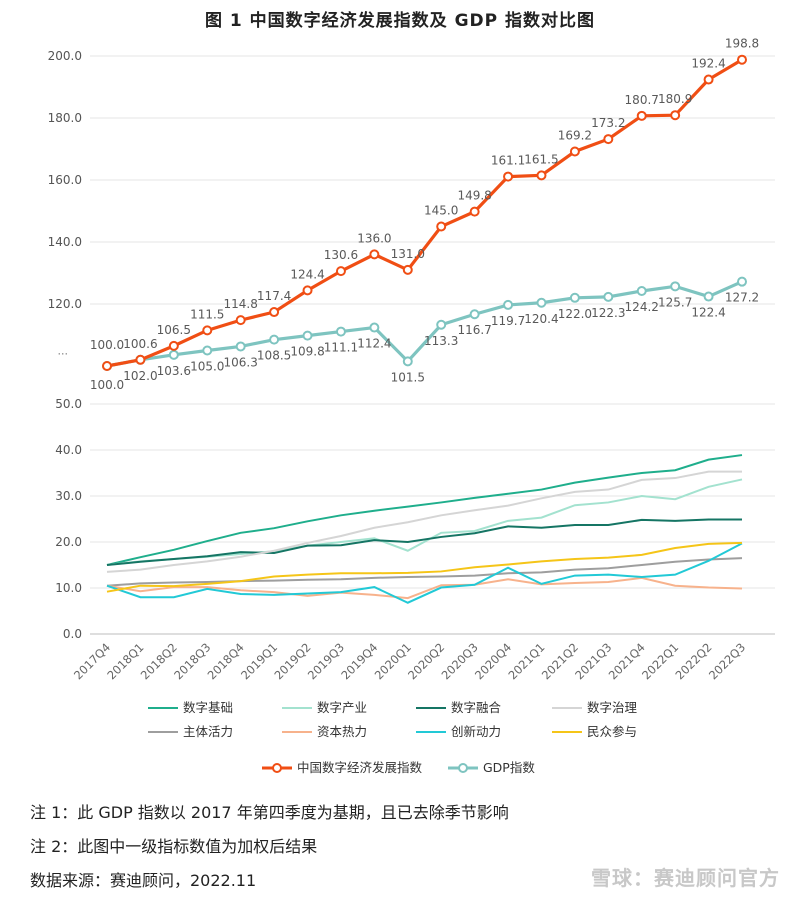 The image size is (800, 901). Describe the element at coordinates (143, 880) in the screenshot. I see `data-source: 数据来源：赛迪顾问，2022.11` at that location.